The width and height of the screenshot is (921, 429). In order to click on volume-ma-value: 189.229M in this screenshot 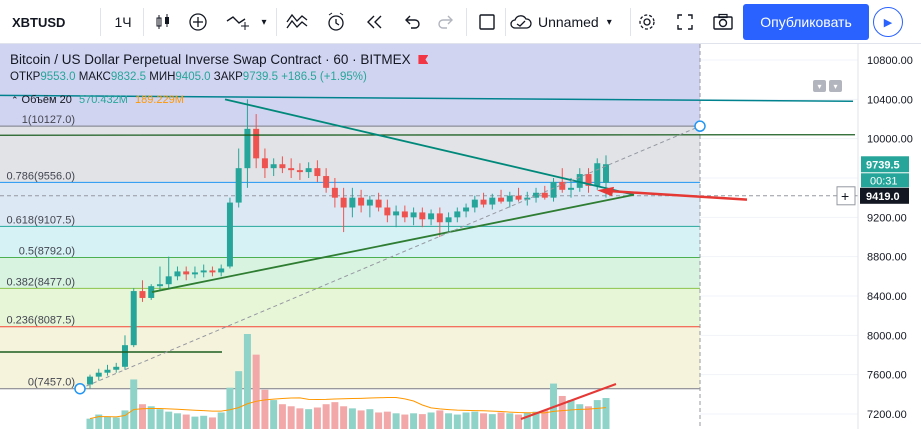, I will do `click(159, 100)`.